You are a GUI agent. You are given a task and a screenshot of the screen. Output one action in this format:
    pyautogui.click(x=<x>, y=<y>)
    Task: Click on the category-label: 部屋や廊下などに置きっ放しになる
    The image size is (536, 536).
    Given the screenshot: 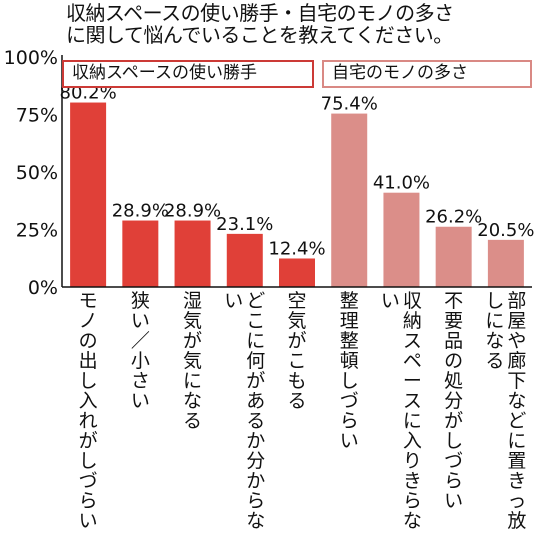 What is the action you would take?
    pyautogui.click(x=505, y=411)
    